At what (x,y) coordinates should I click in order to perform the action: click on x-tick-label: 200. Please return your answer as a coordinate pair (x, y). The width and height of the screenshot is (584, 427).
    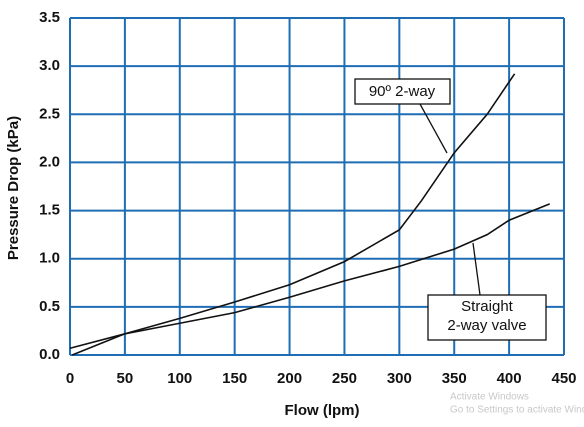
    Looking at the image, I should click on (289, 378).